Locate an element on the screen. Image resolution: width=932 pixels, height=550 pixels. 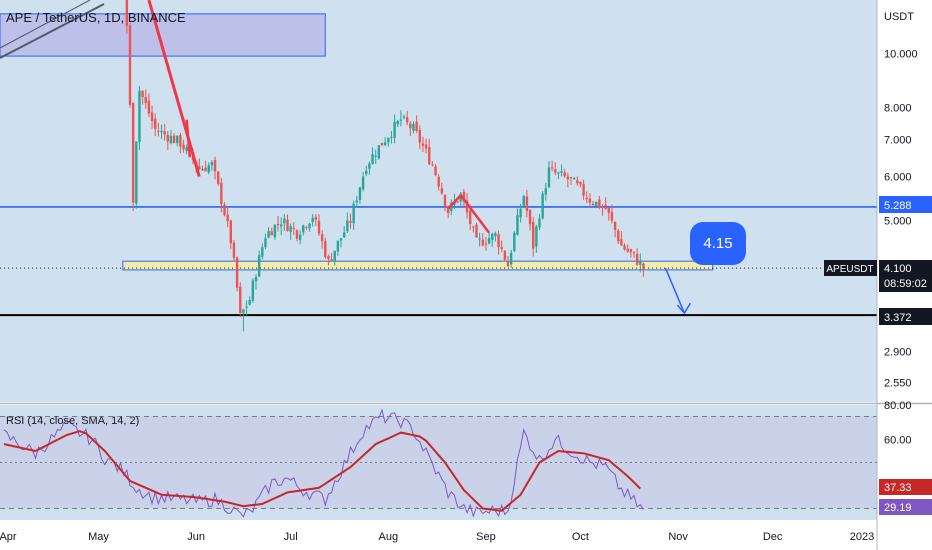
down-arrow-shaft is located at coordinates (675, 290).